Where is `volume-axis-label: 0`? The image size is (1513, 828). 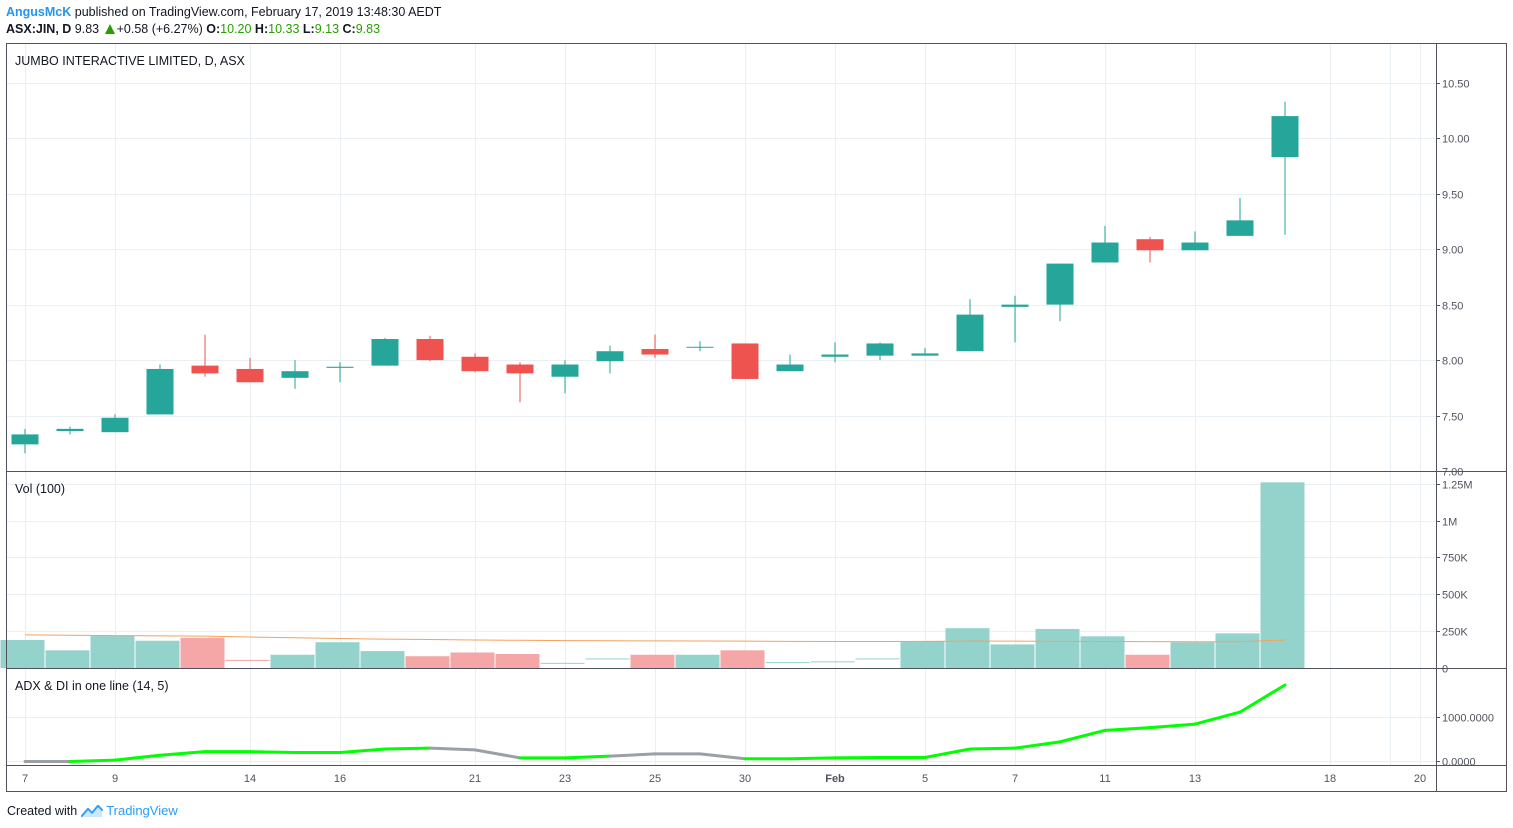
volume-axis-label: 0 is located at coordinates (1445, 670).